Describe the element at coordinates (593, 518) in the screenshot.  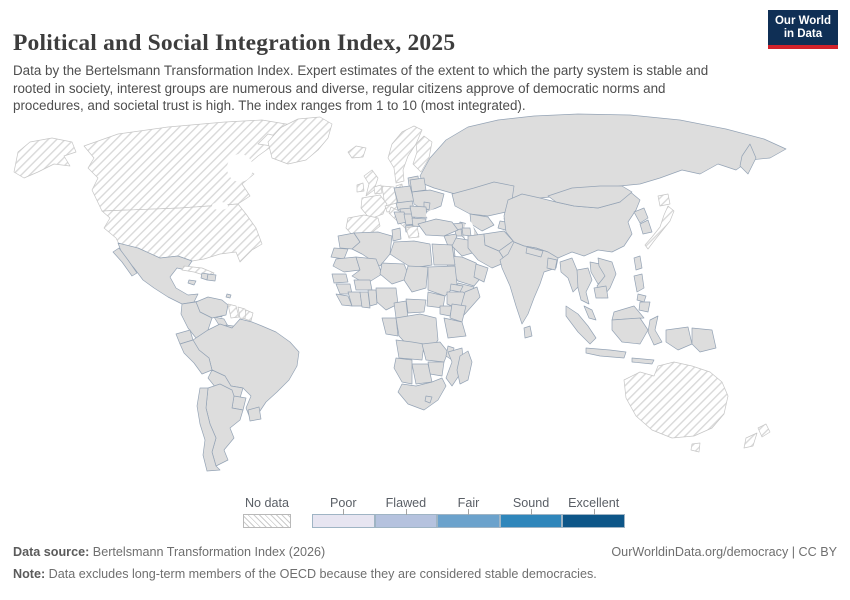
I see `legend-bin-excellent` at that location.